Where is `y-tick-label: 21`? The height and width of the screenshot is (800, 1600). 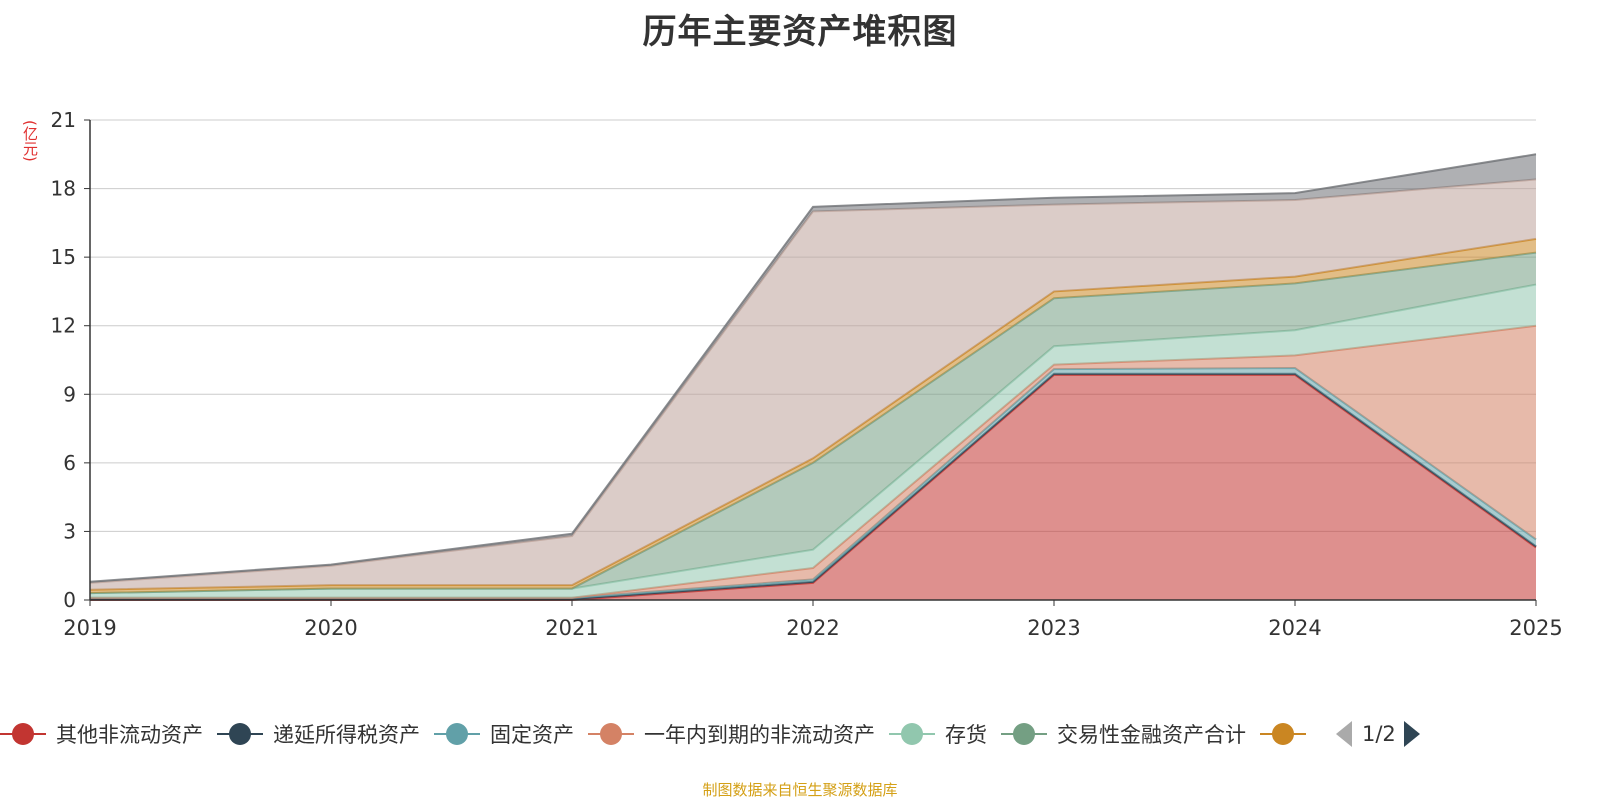
y-tick-label: 21 is located at coordinates (63, 120).